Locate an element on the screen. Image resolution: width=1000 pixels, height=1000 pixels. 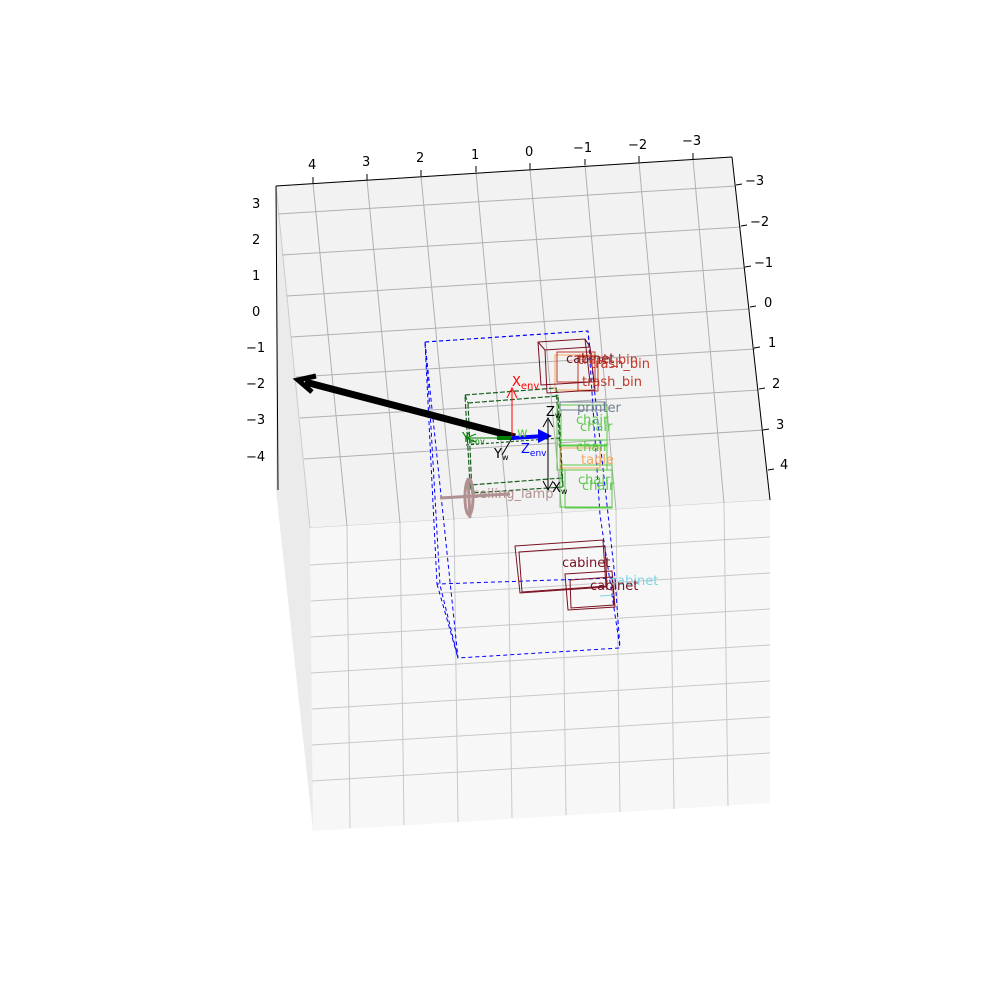
top-tick-labels: 4 3 2 1 0 −1 −2 −3 is located at coordinates (504, 153).